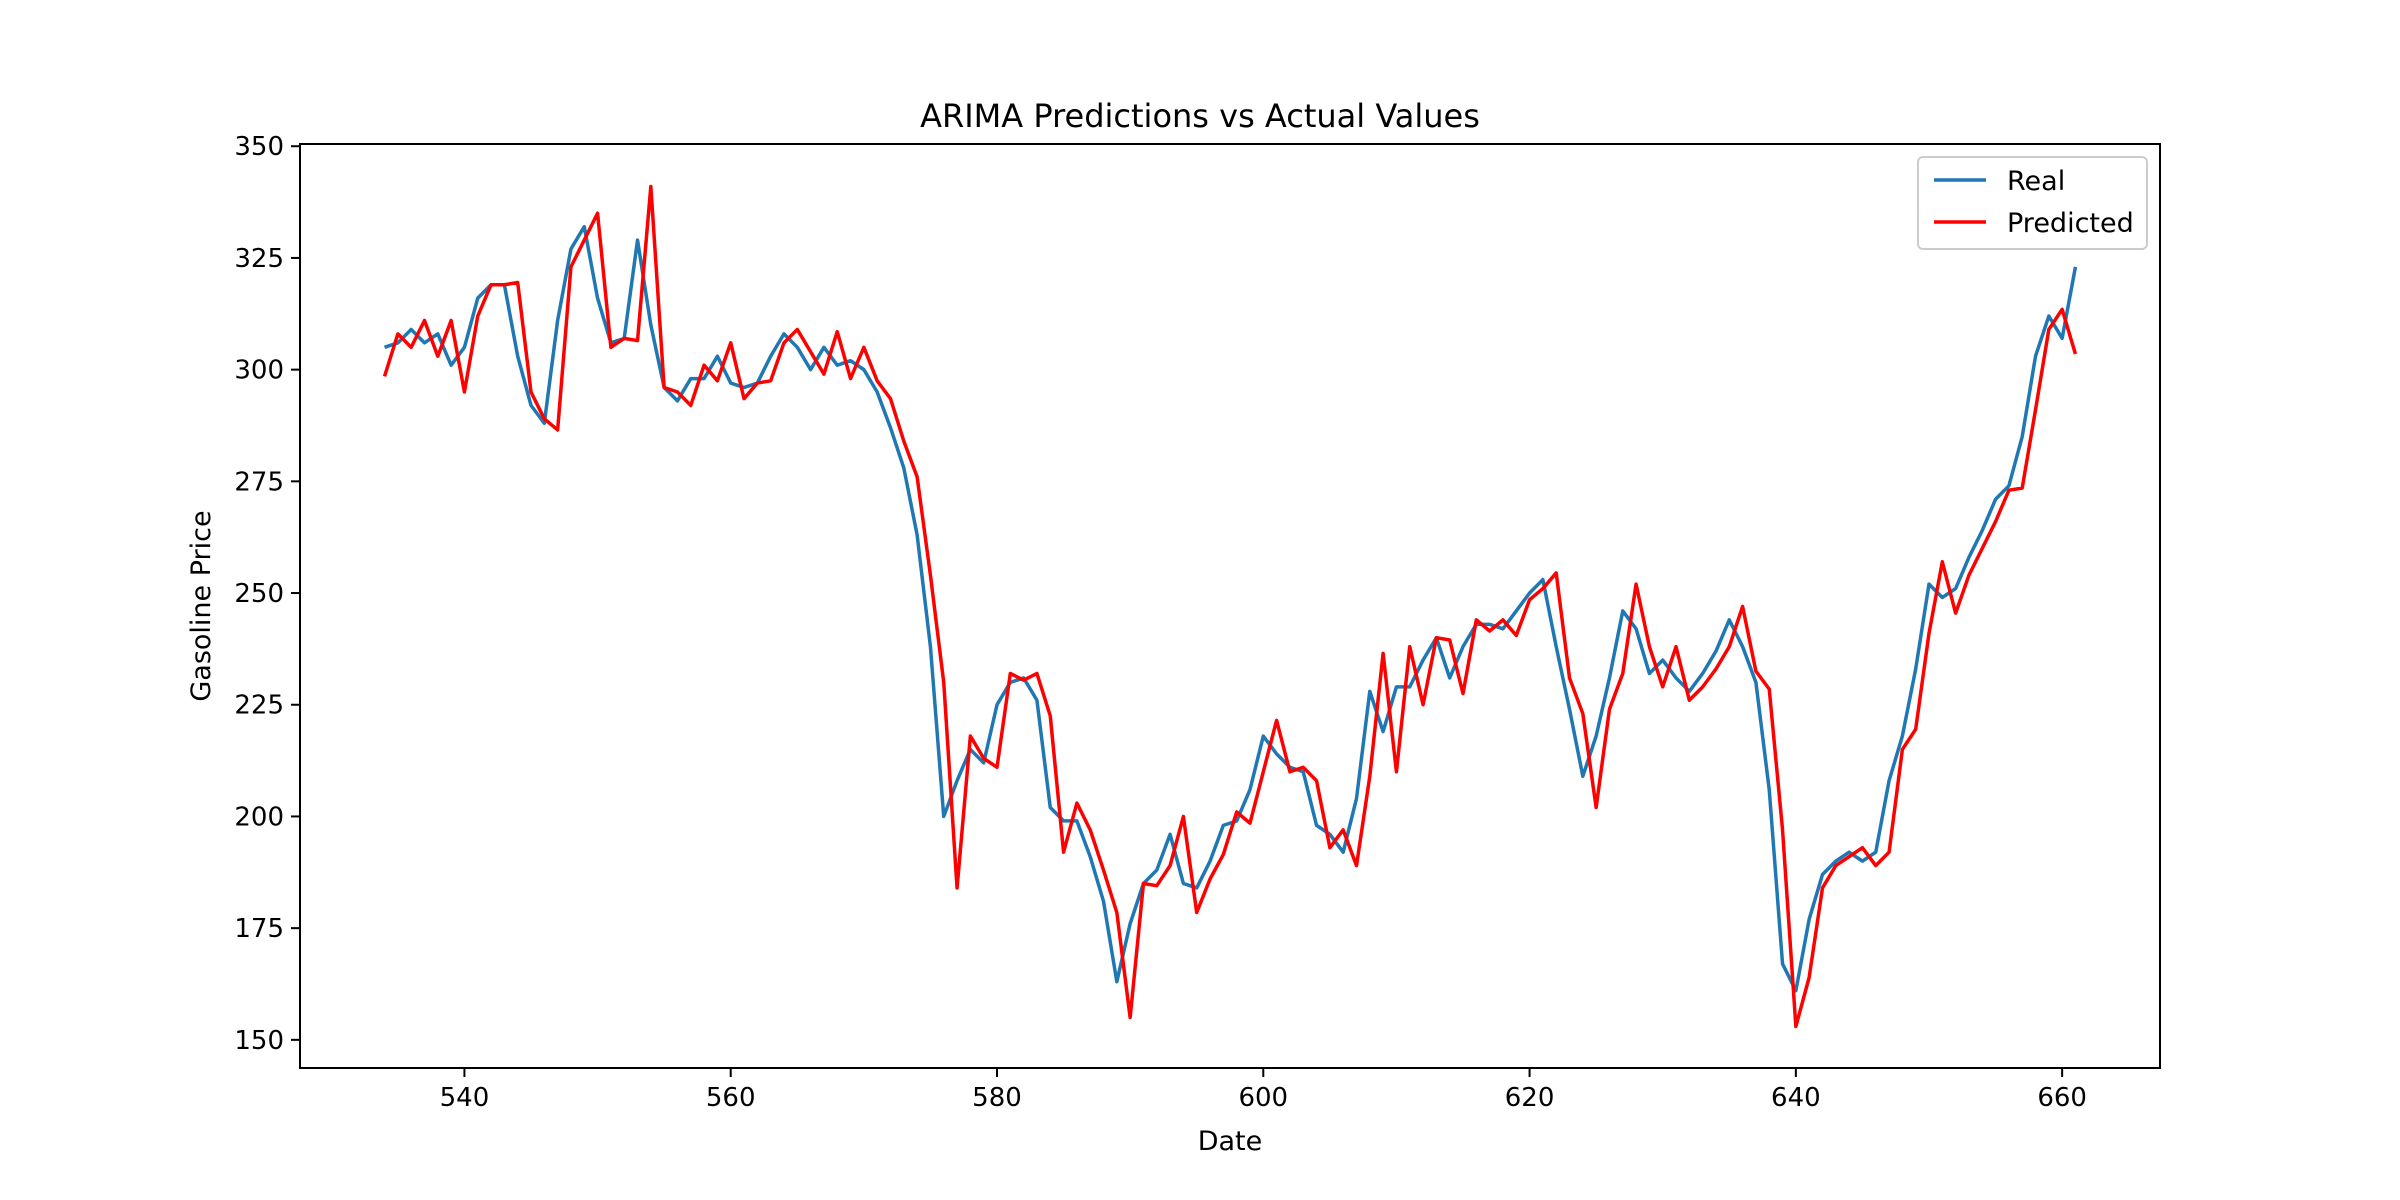  I want to click on x-axis-label: Date, so click(1230, 1141).